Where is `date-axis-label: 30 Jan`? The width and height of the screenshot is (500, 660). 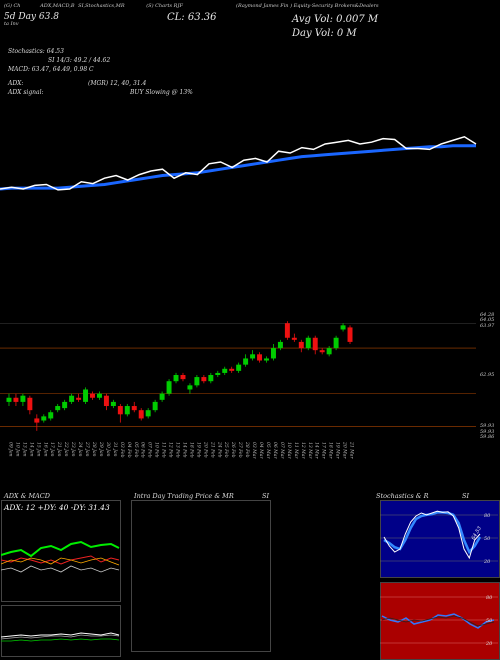
date-axis-label: 30 Jan is located at coordinates (108, 449).